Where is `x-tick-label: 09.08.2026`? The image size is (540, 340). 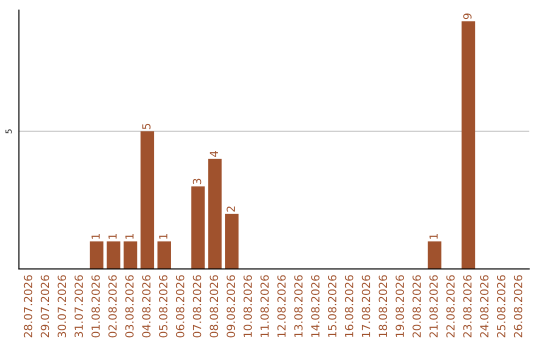 x-tick-label: 09.08.2026 is located at coordinates (231, 306).